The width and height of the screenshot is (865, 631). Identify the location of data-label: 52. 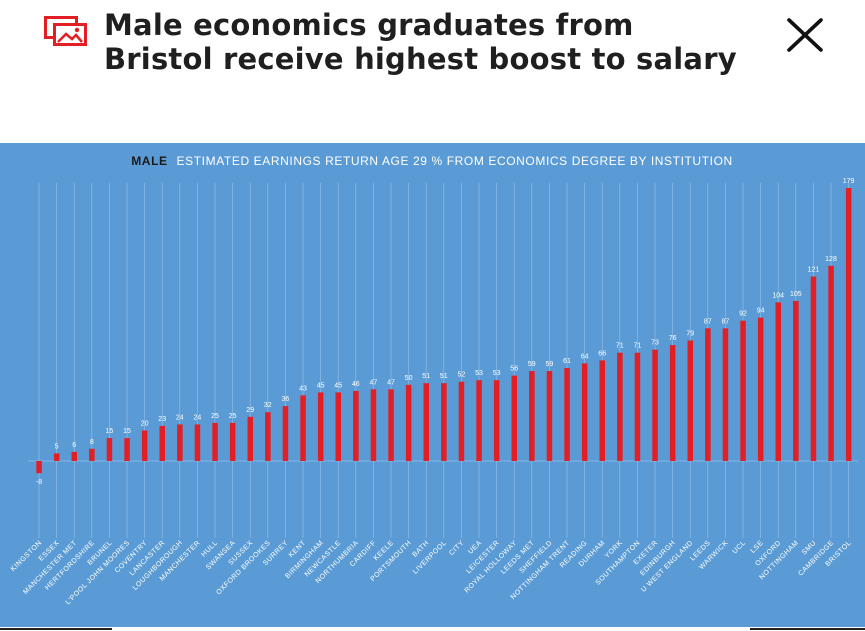
(462, 375).